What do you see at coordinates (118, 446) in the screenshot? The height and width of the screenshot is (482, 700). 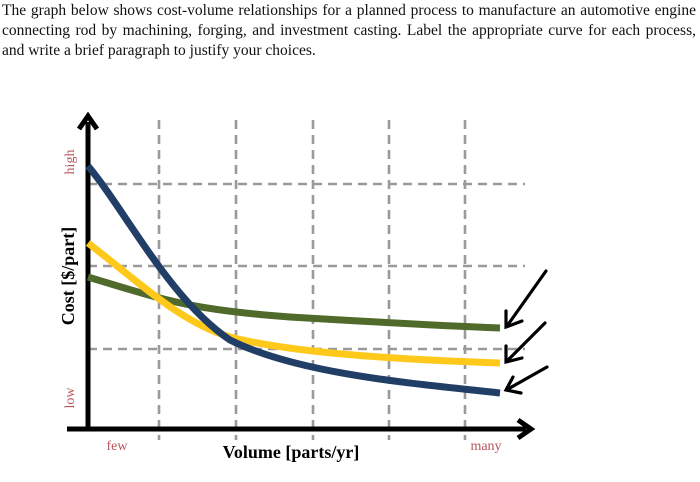 I see `x-few-label: few` at bounding box center [118, 446].